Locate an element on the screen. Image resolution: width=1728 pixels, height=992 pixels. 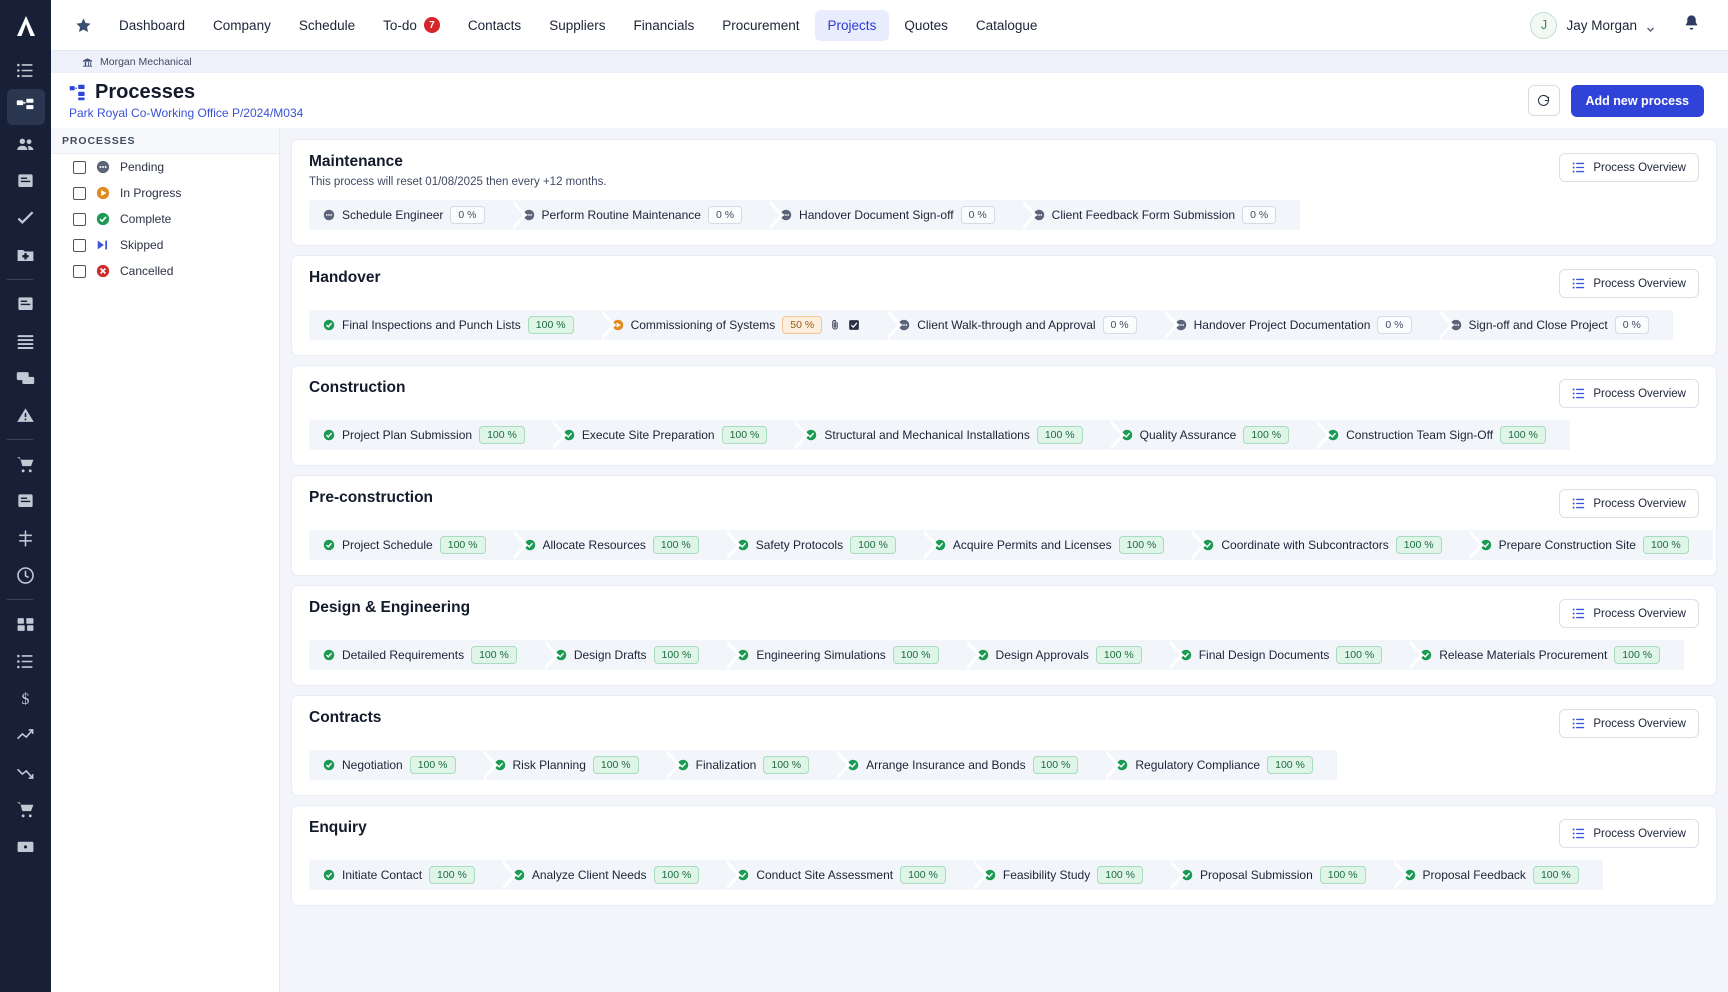
process-step: Construction Team Sign-Off 100 % is located at coordinates (1441, 435).